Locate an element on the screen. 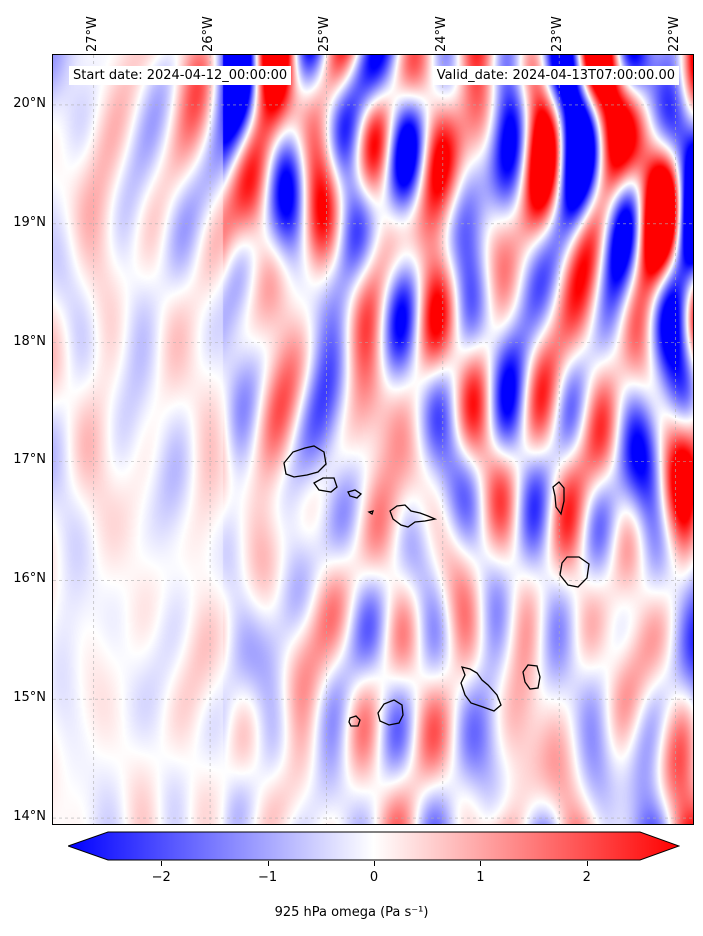 Image resolution: width=703 pixels, height=936 pixels. longitude-label: 22°W is located at coordinates (674, 34).